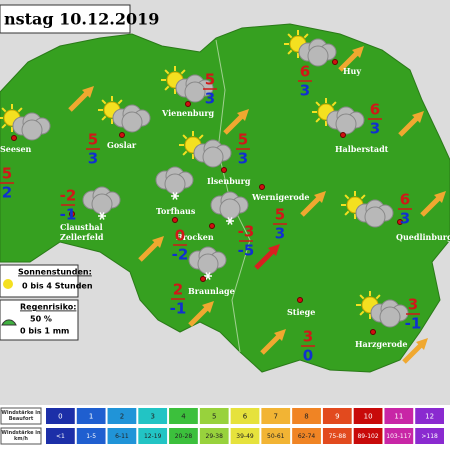 The width and height of the screenshot is (450, 450). What do you see at coordinates (368, 417) in the screenshot?
I see `beaufort-value: 10` at bounding box center [368, 417].